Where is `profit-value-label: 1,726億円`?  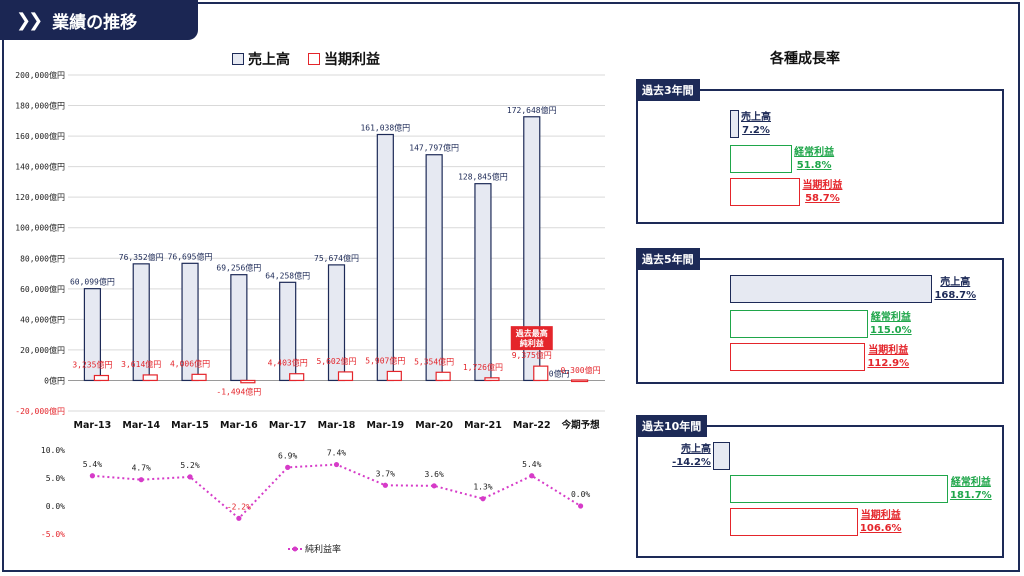 profit-value-label: 1,726億円 is located at coordinates (483, 367).